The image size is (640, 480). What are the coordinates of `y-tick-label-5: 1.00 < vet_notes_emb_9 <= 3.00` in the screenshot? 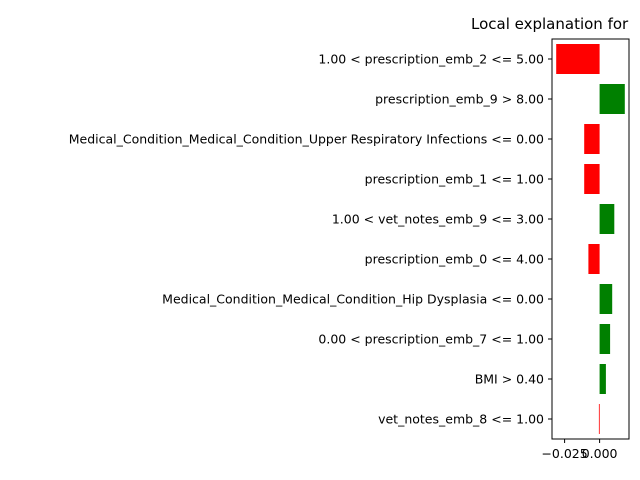 It's located at (438, 219).